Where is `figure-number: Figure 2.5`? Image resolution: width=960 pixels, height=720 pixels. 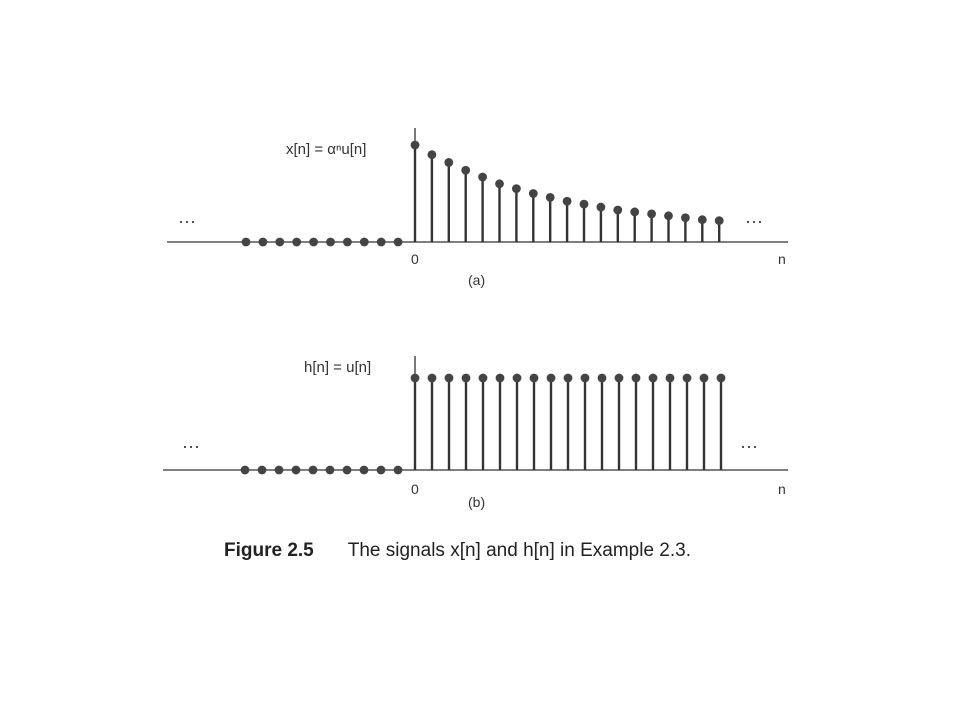
figure-number: Figure 2.5 is located at coordinates (269, 550).